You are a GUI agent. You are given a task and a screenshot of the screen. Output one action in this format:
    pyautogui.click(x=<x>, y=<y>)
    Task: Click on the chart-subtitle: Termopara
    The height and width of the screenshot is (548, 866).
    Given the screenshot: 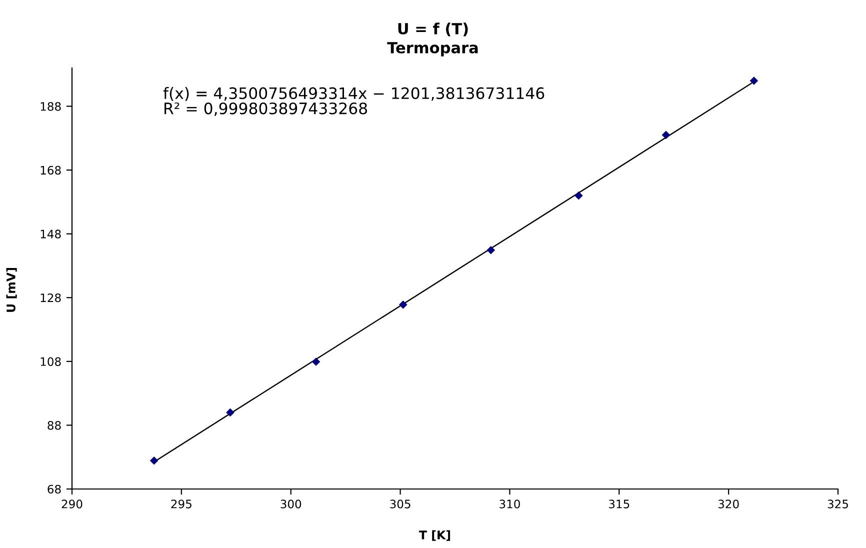 What is the action you would take?
    pyautogui.click(x=432, y=49)
    